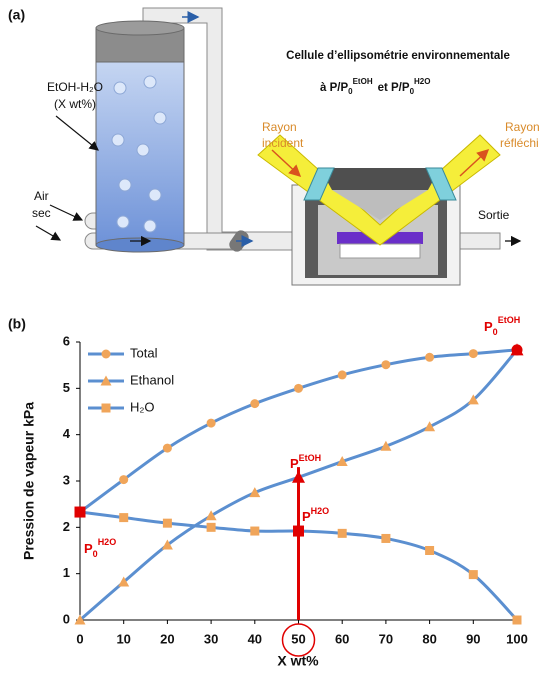 The height and width of the screenshot is (682, 552). Describe the element at coordinates (380, 179) in the screenshot. I see `cell-lid` at that location.